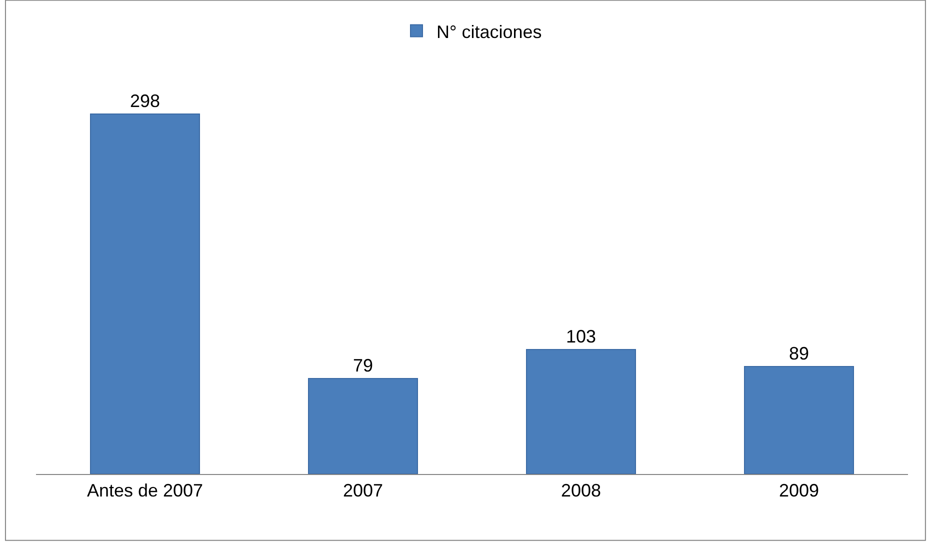  Describe the element at coordinates (145, 100) in the screenshot. I see `data-label: 298` at that location.